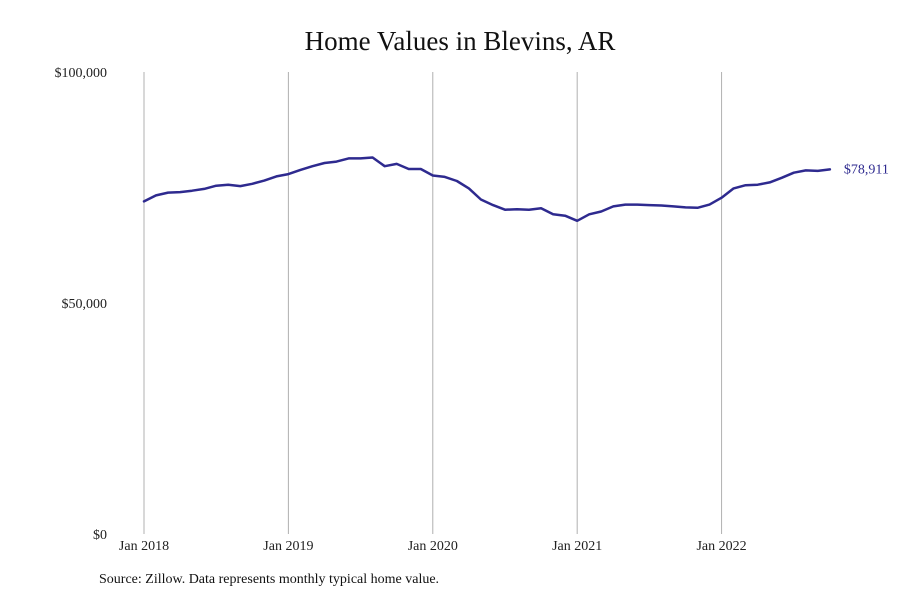  What do you see at coordinates (144, 546) in the screenshot?
I see `x-tick-label: Jan 2018` at bounding box center [144, 546].